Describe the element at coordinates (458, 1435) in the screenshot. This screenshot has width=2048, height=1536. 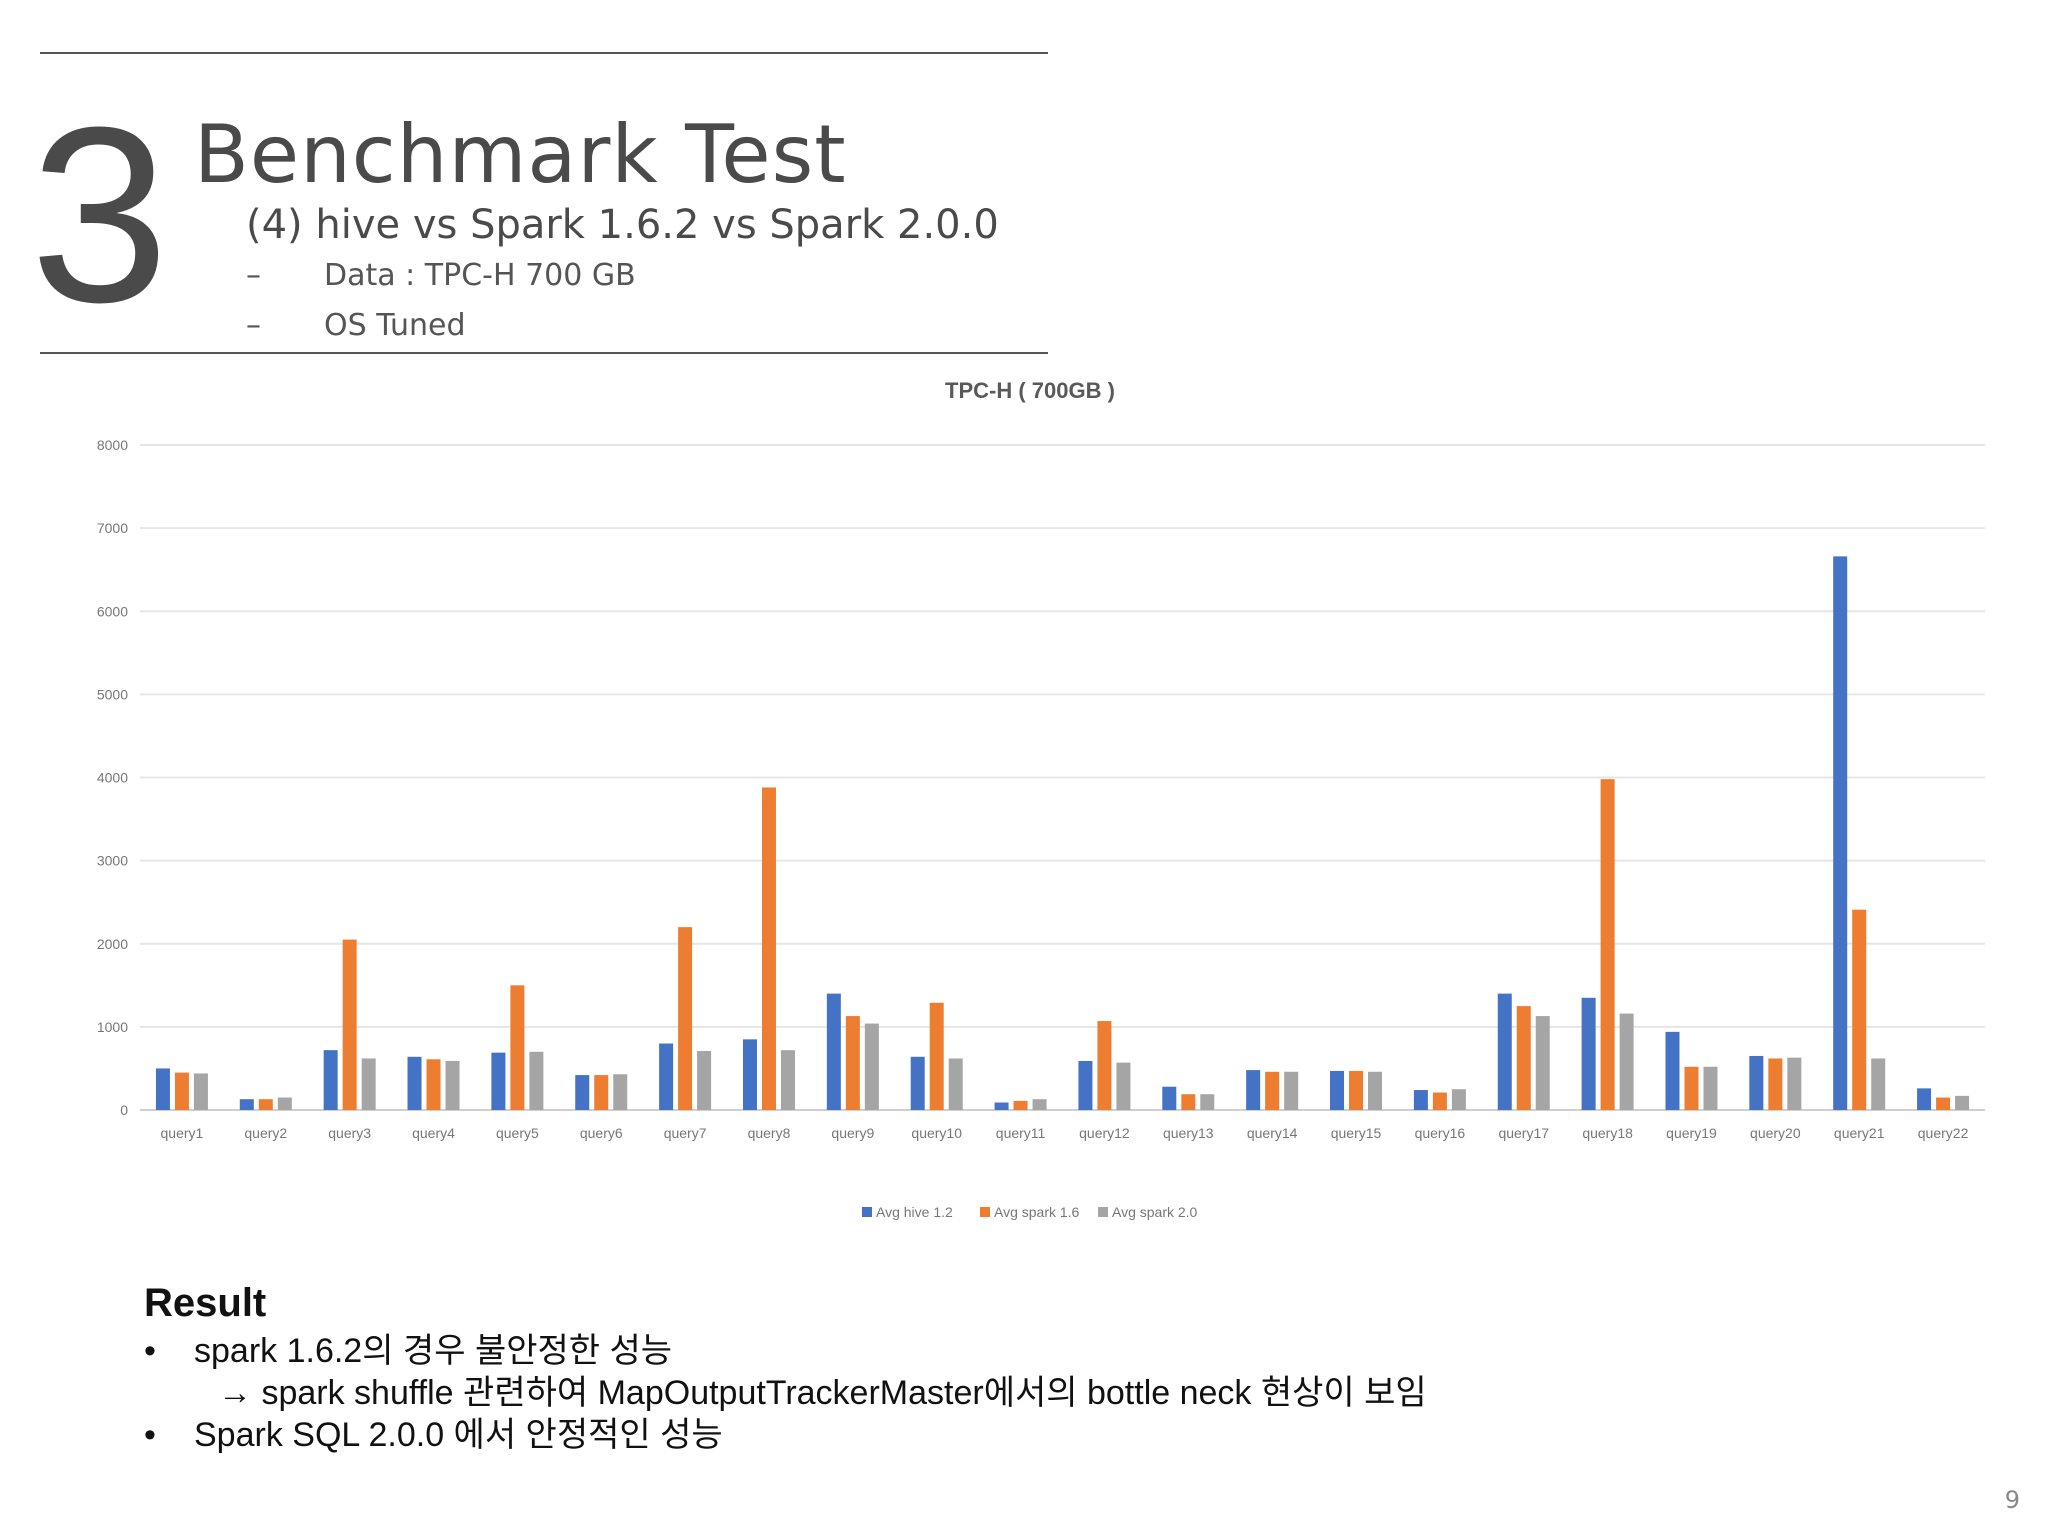
I see `result-text: Spark SQL 2.0.0 에서 안정적인 성능` at that location.